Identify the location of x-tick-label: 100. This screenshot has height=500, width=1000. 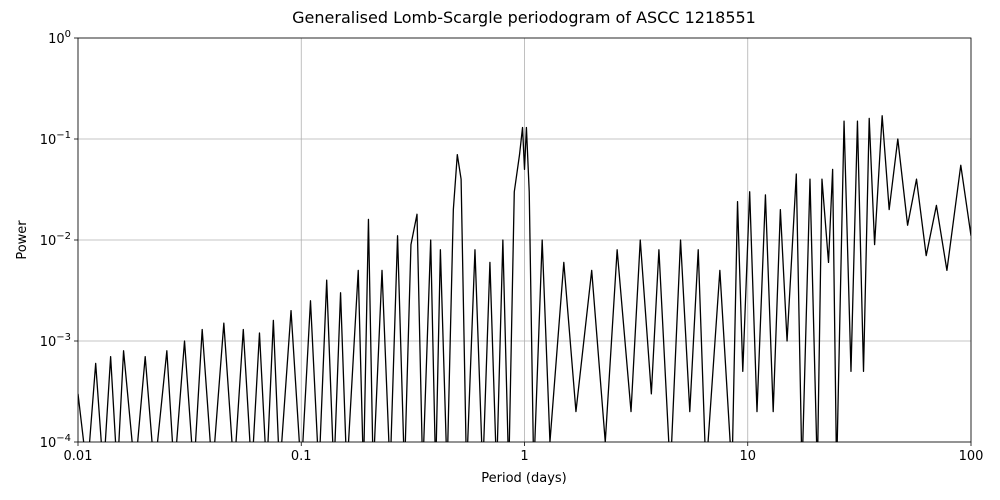
(971, 456).